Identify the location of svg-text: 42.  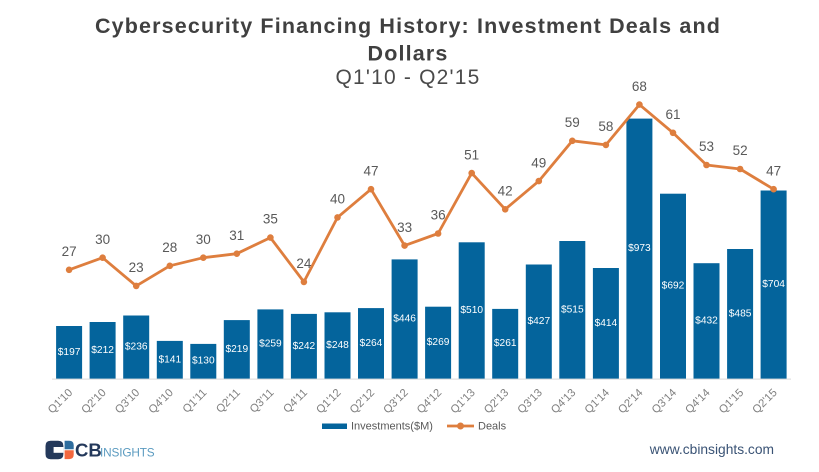
(505, 191).